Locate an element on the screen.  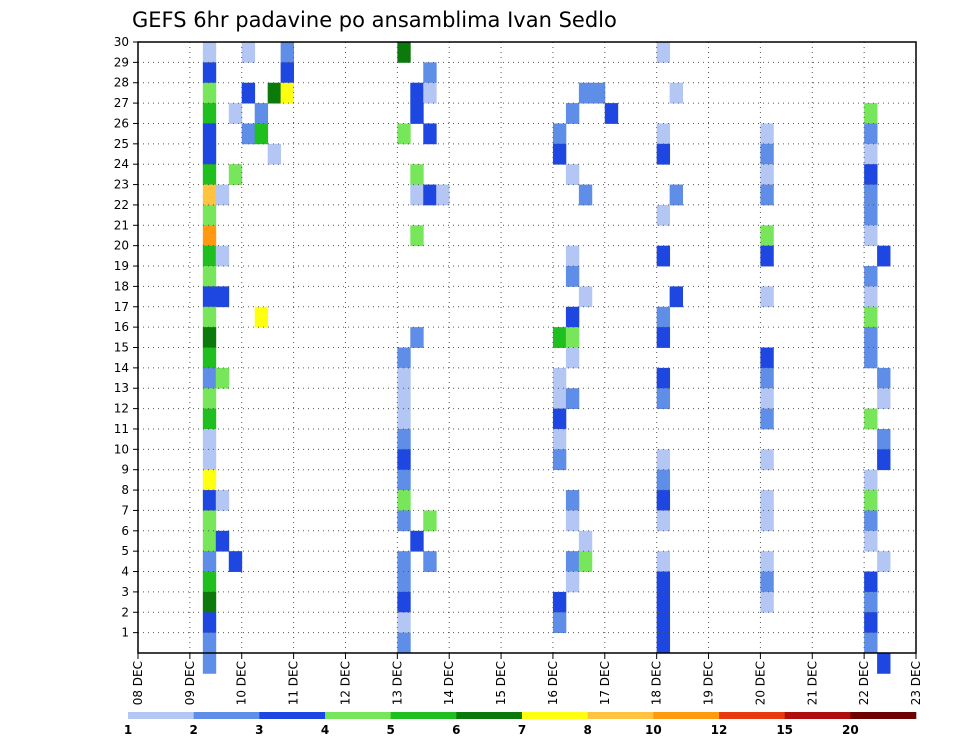
y-tick-label: 10 is located at coordinates (121, 449).